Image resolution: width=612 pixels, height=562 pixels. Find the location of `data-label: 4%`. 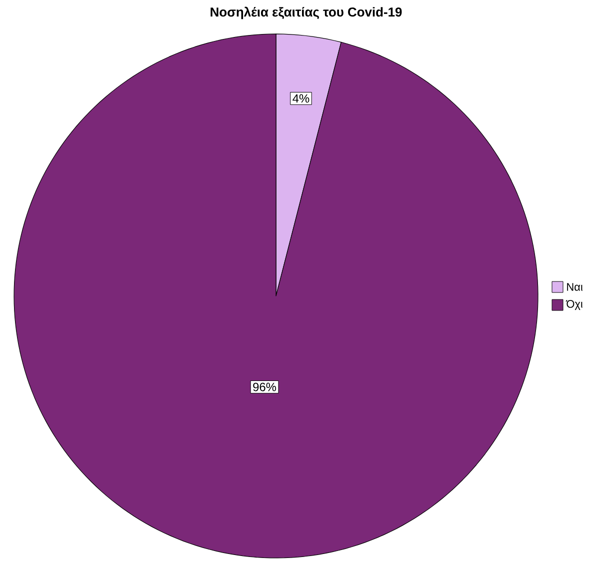

data-label: 4% is located at coordinates (301, 98).